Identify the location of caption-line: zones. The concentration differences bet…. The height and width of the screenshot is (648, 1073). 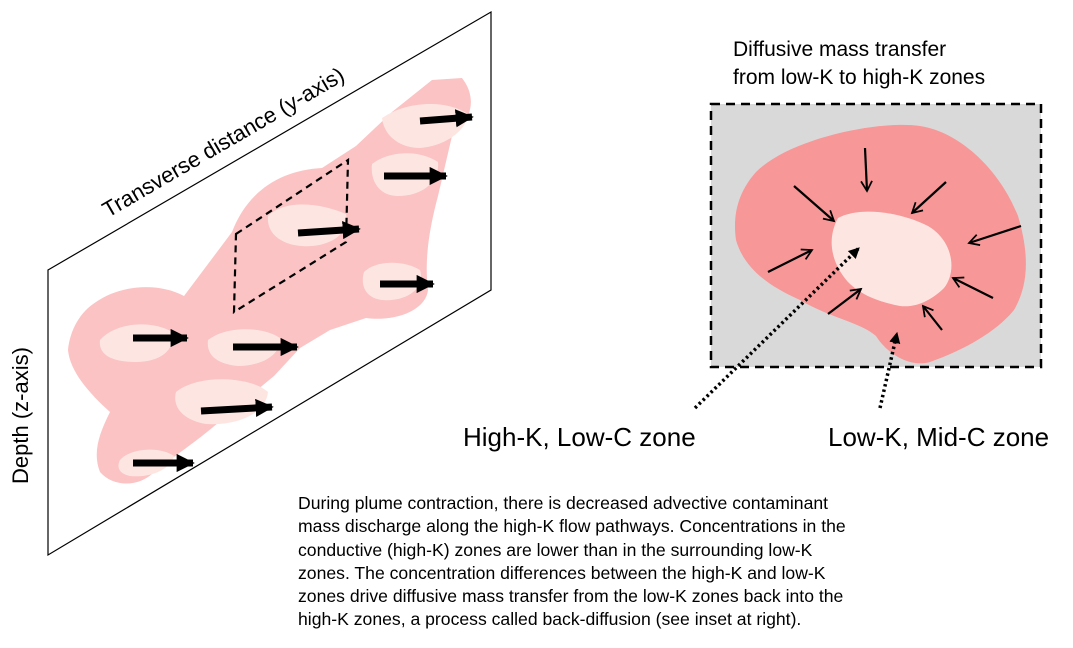
(562, 572).